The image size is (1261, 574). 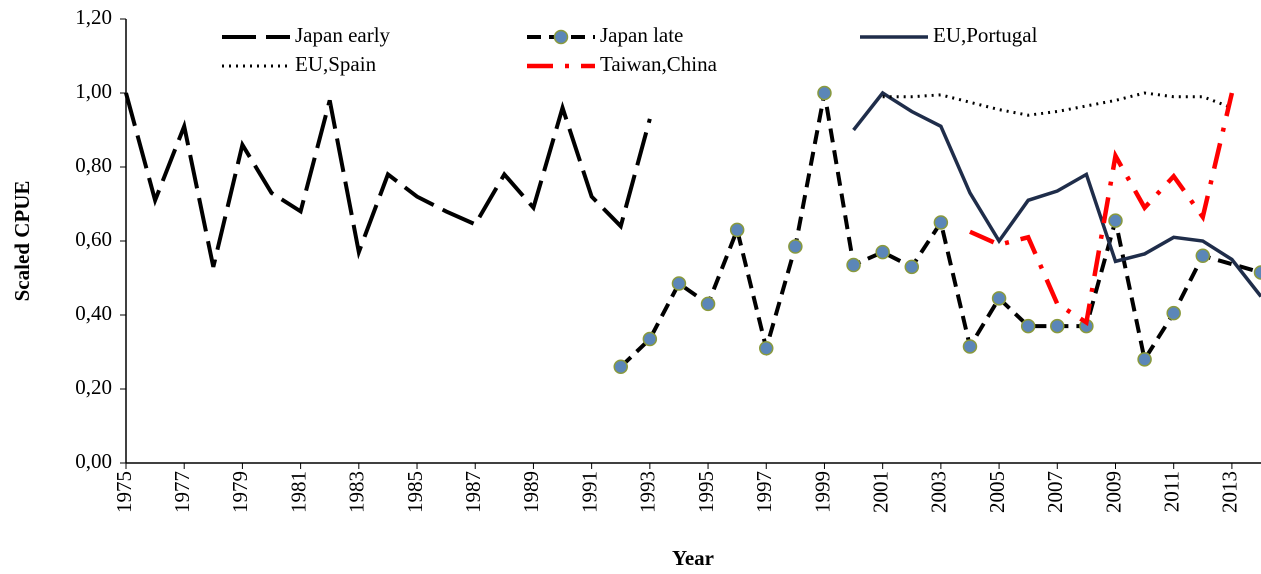 What do you see at coordinates (1172, 491) in the screenshot?
I see `x-tick-label: 2011` at bounding box center [1172, 491].